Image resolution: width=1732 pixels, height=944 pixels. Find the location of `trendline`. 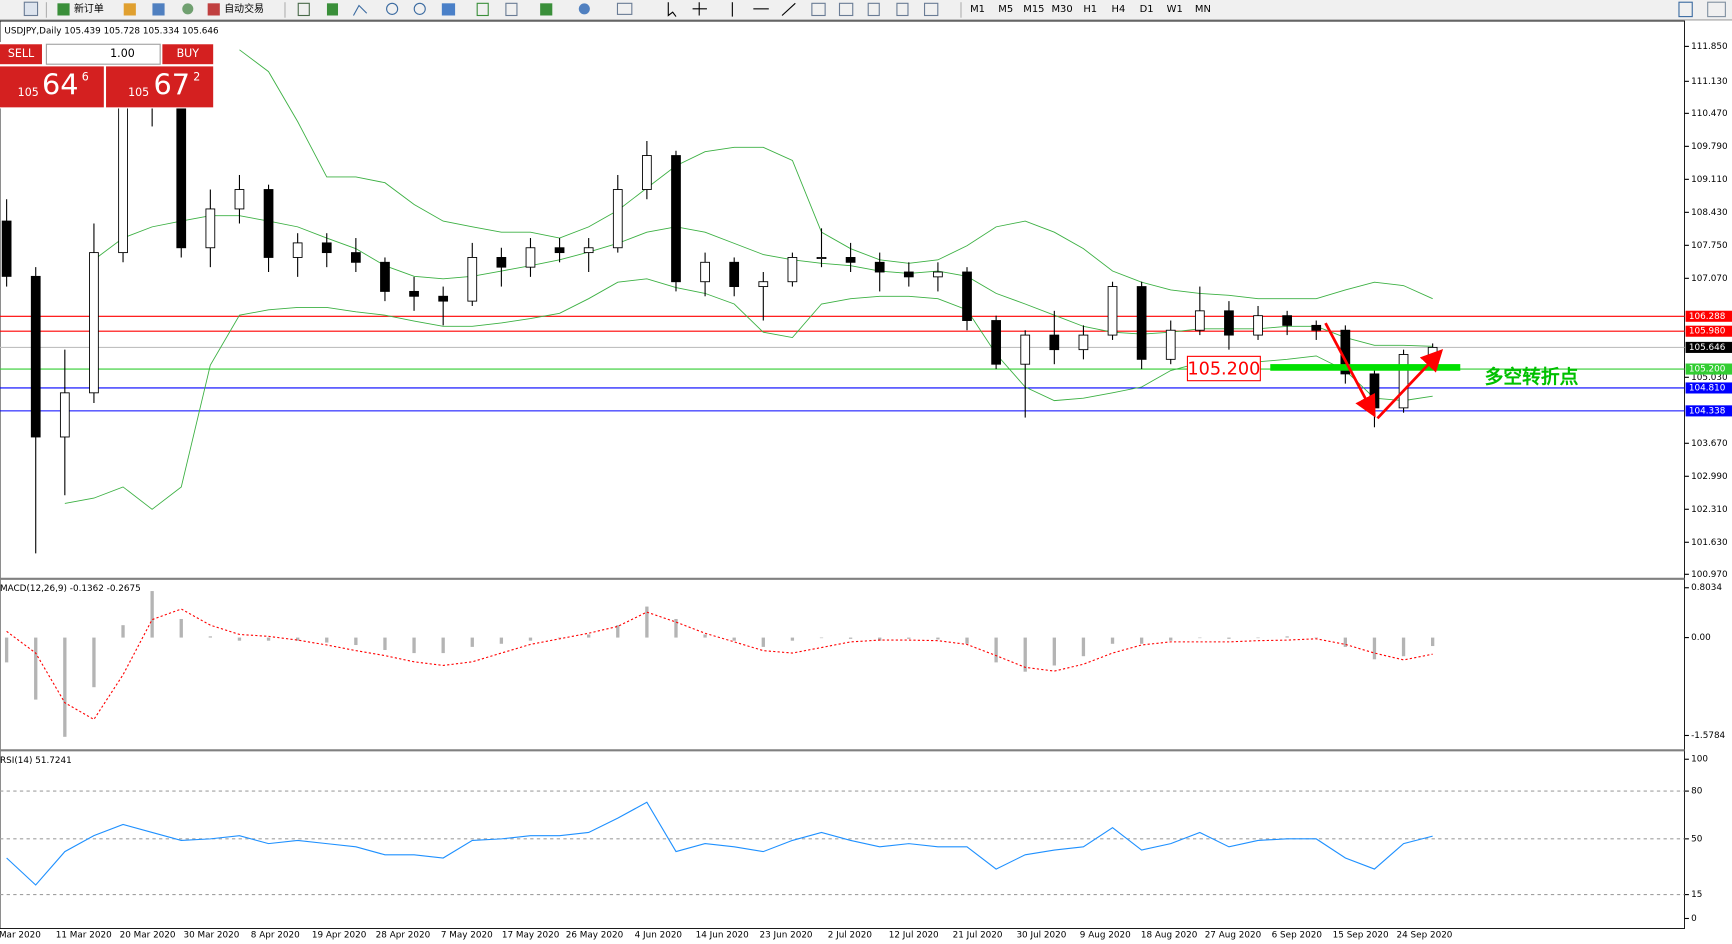

trendline is located at coordinates (788, 9).